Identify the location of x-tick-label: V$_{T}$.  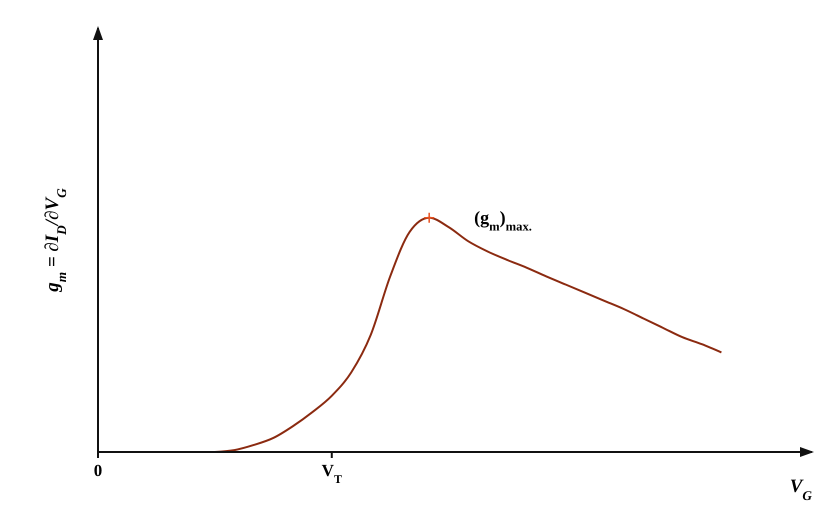
(332, 473).